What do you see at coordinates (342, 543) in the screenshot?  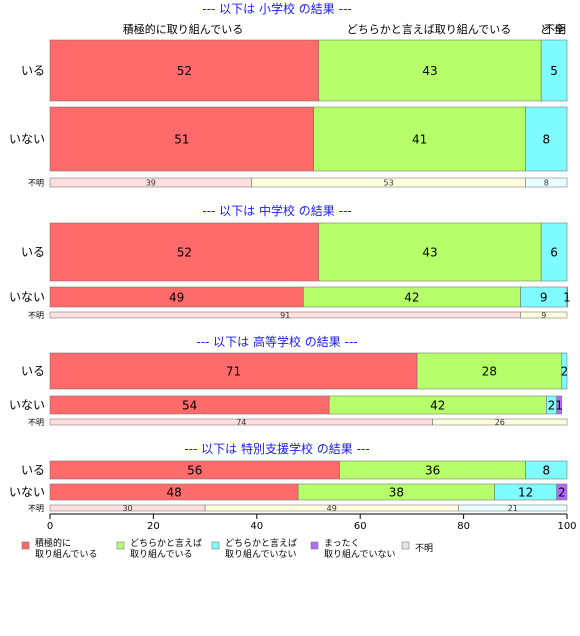 I see `legend-label: まったく` at bounding box center [342, 543].